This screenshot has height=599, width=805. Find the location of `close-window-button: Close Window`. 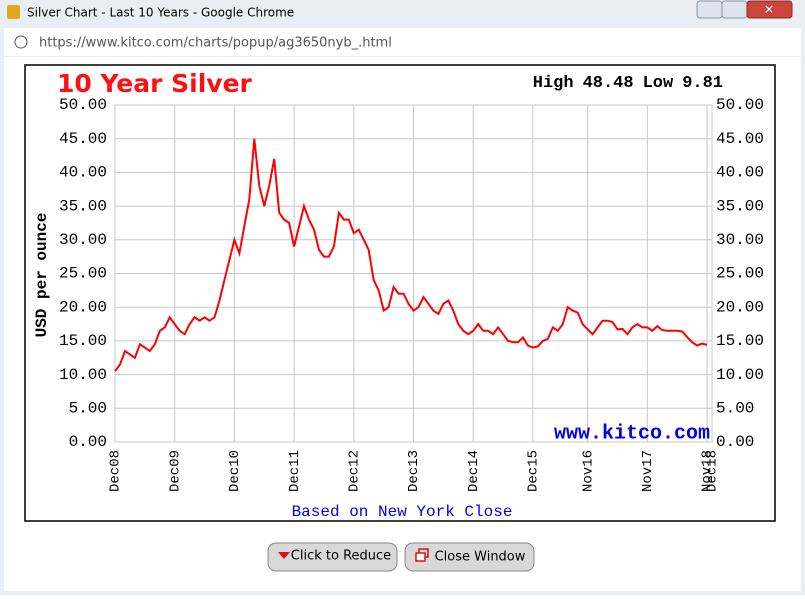

close-window-button: Close Window is located at coordinates (469, 557).